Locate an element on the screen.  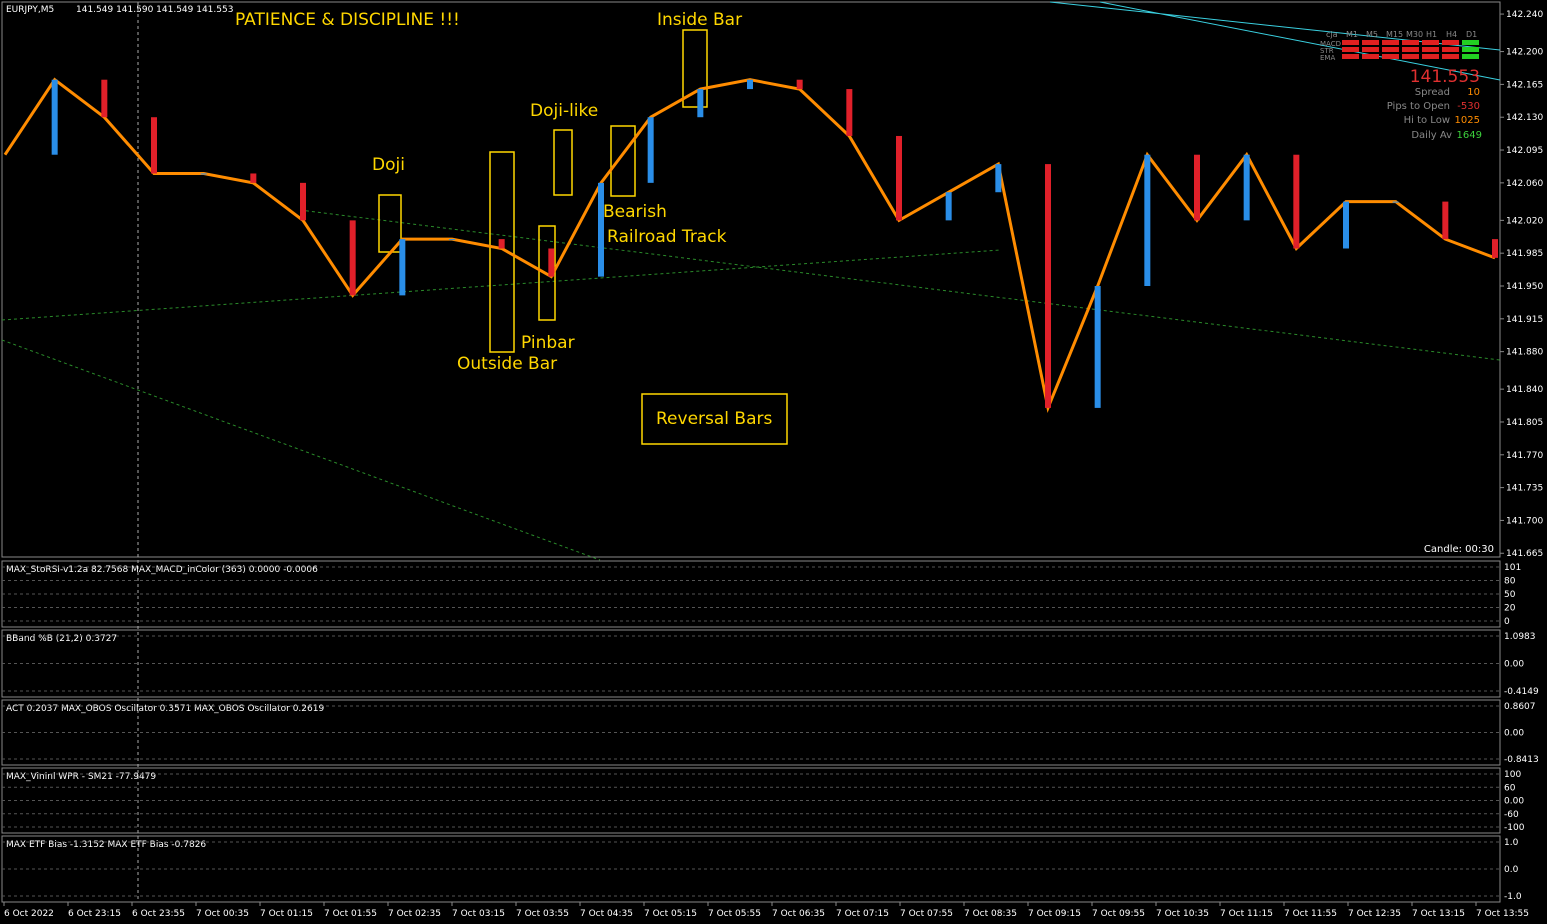
time-label: 7 Oct 13:15 is located at coordinates (1438, 914).